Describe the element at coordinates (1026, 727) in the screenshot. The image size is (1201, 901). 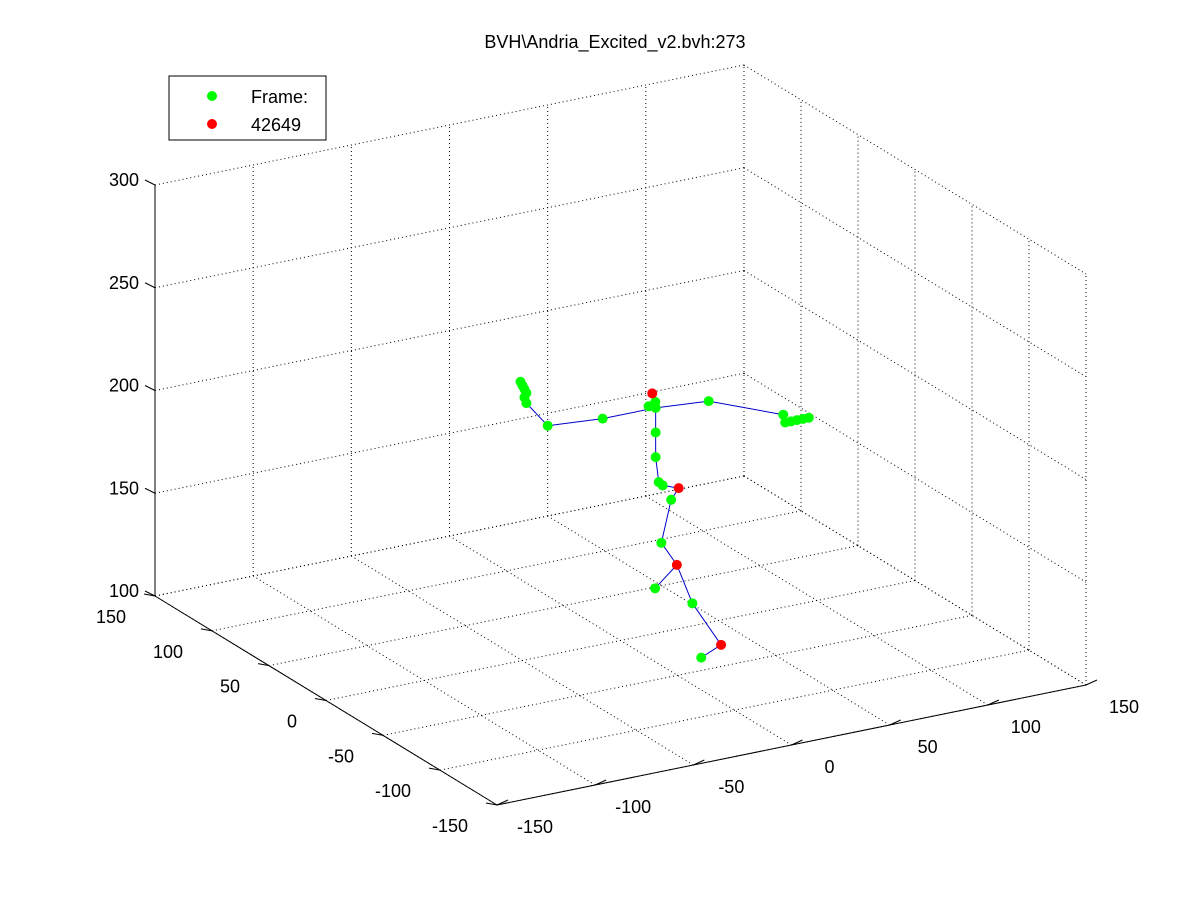
I see `x-tick-label: 100` at that location.